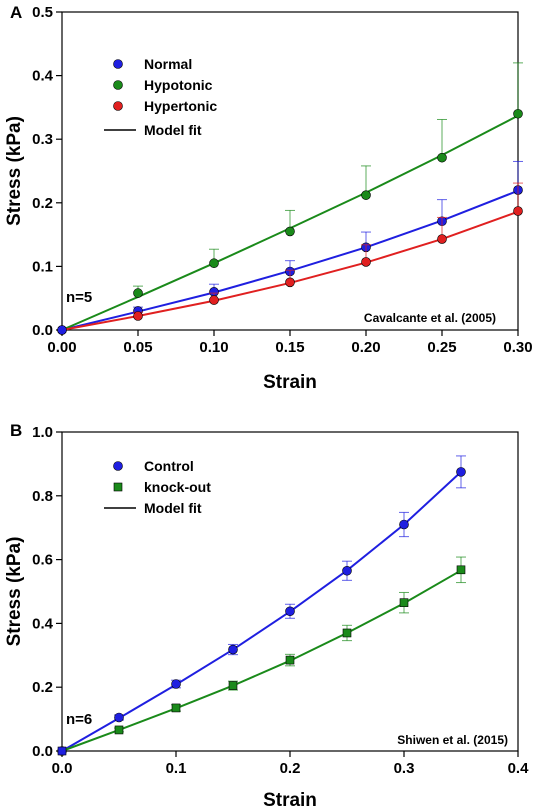 This screenshot has width=534, height=810. I want to click on panel-a-citation: Cavalcante et al. (2005), so click(430, 318).